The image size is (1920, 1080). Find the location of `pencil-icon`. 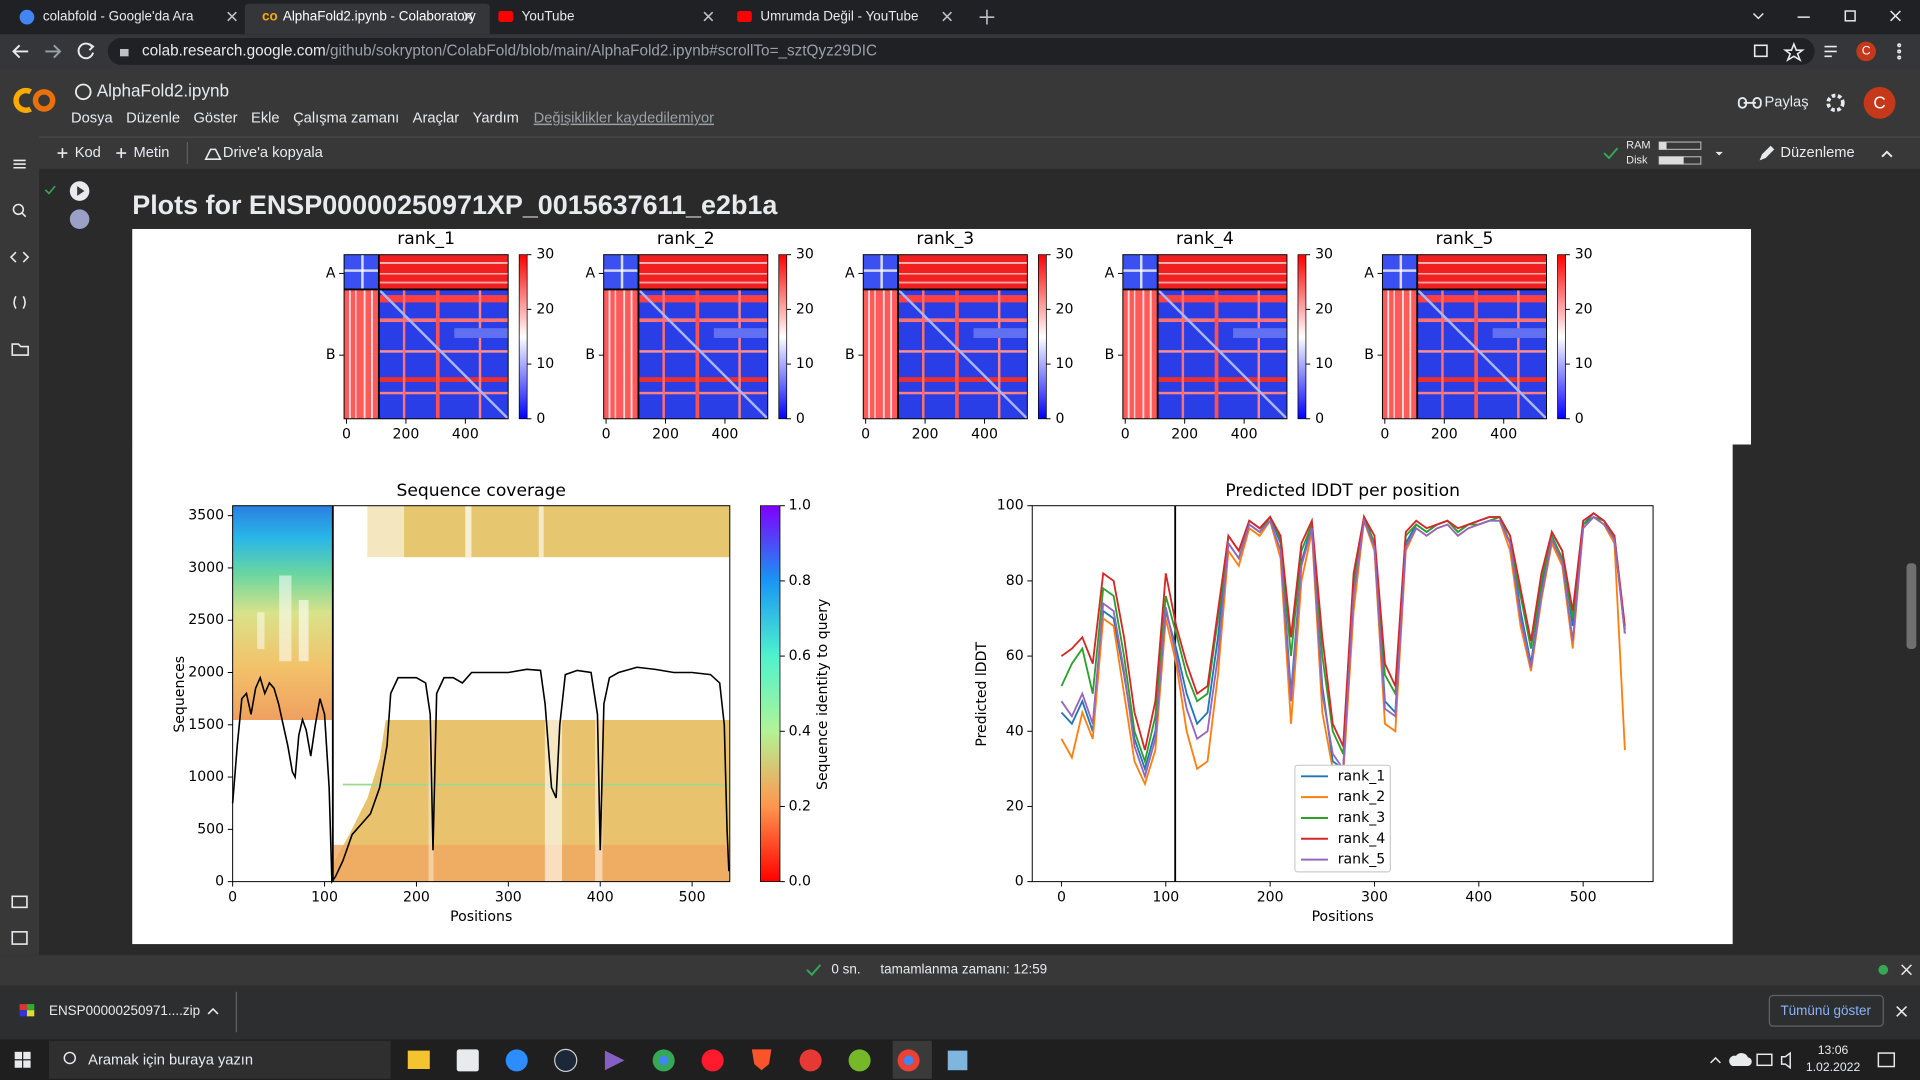

pencil-icon is located at coordinates (1767, 153).